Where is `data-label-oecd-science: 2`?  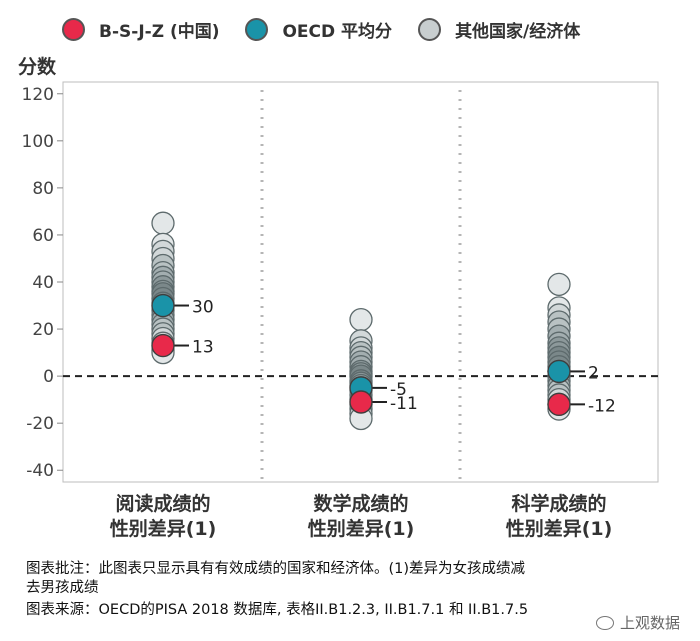
data-label-oecd-science: 2 is located at coordinates (593, 373).